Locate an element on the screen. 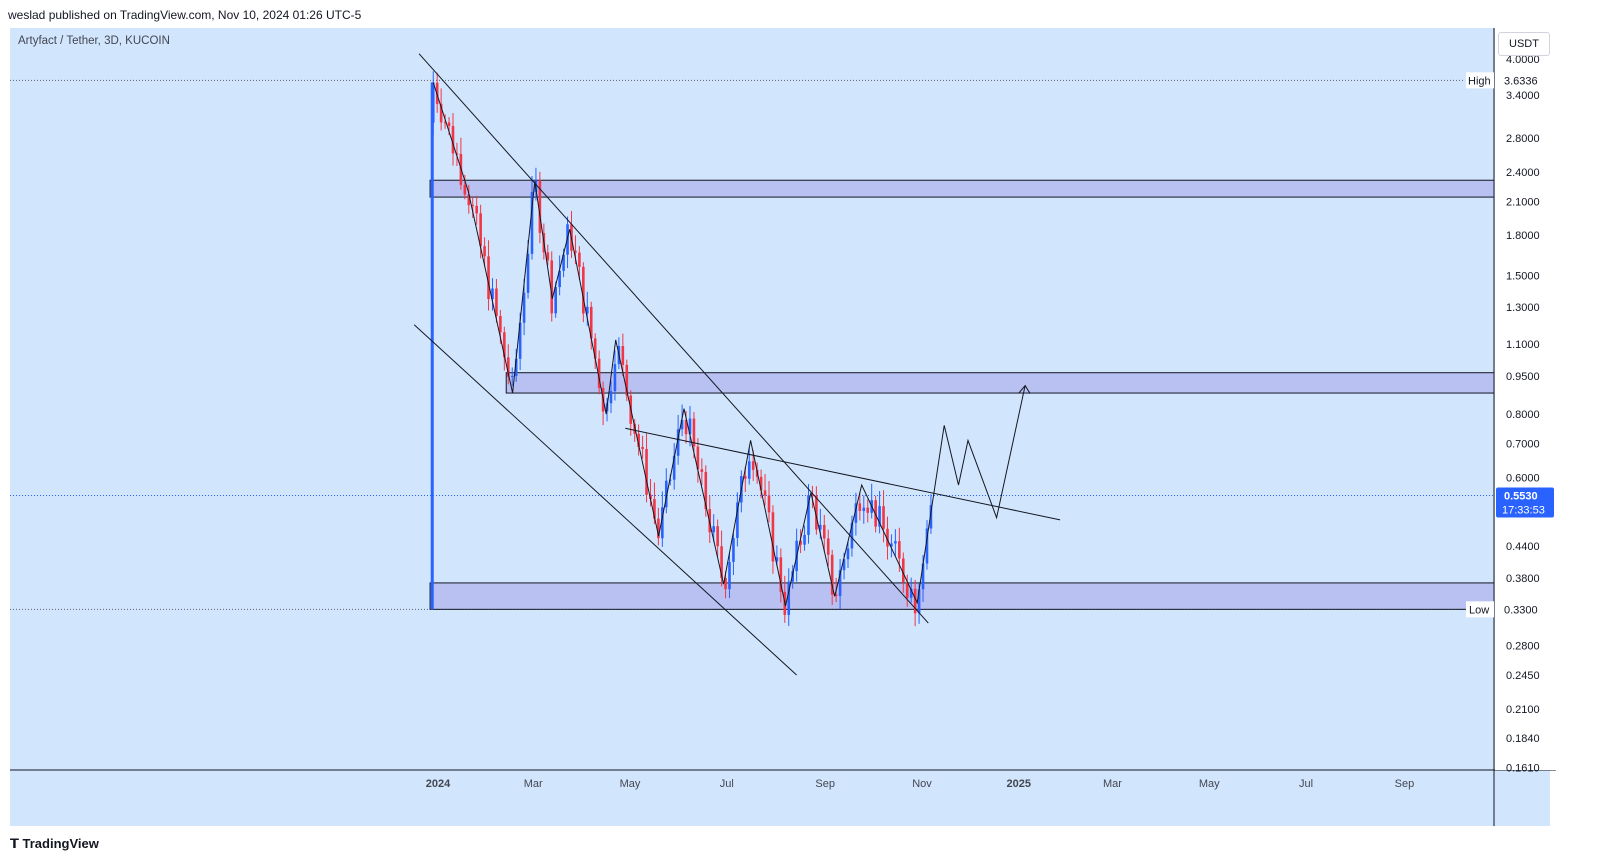 This screenshot has height=860, width=1623. x-tick-label: 2025 is located at coordinates (1019, 784).